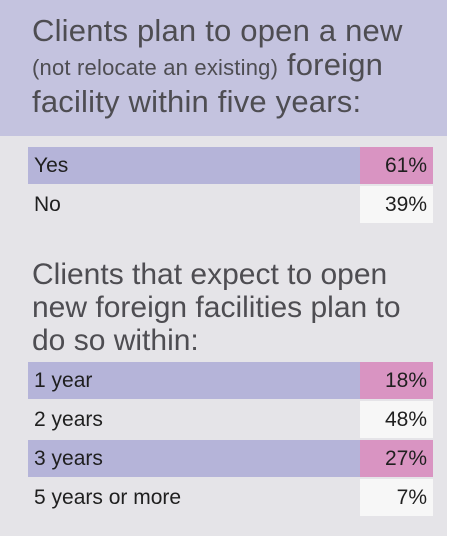 Image resolution: width=450 pixels, height=540 pixels. Describe the element at coordinates (51, 165) in the screenshot. I see `row-label: Yes` at that location.